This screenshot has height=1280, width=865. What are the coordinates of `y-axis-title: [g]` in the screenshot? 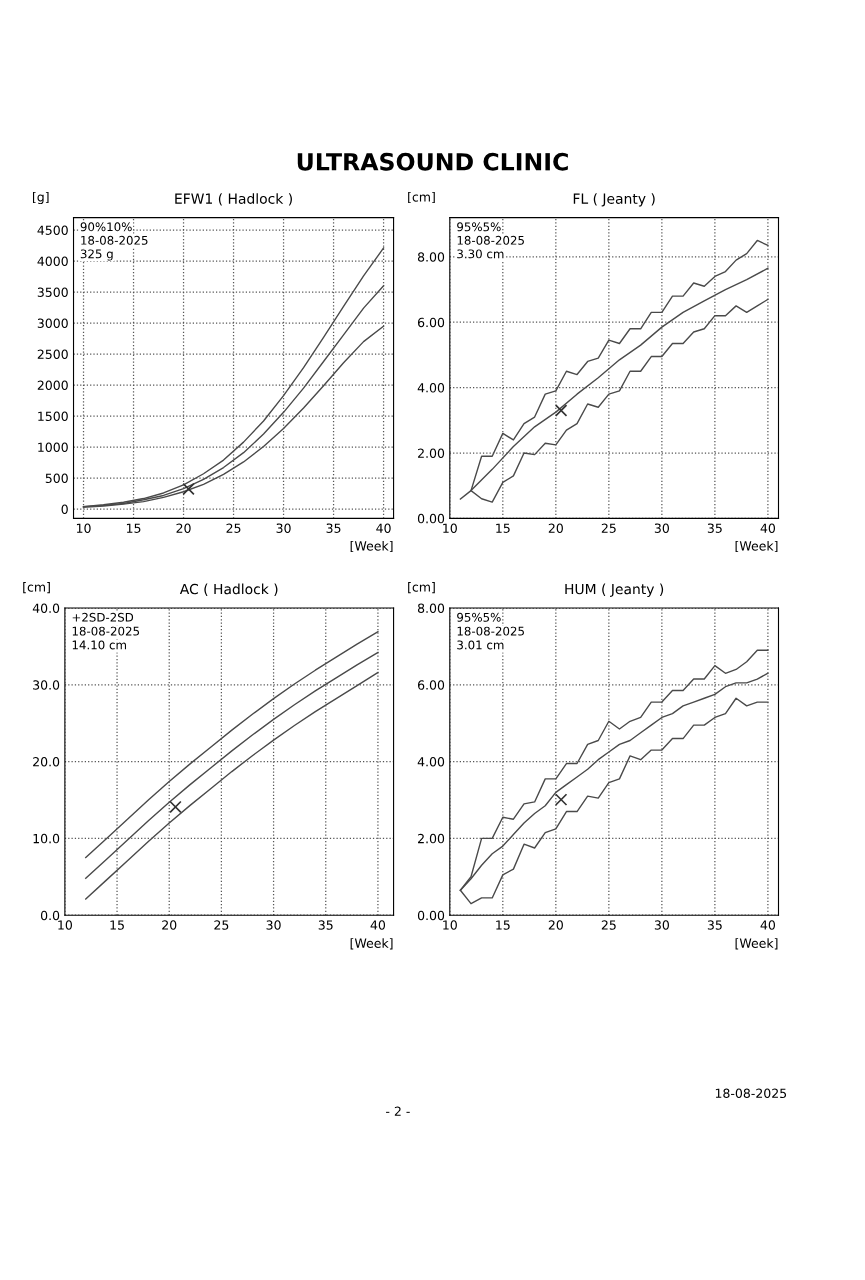 It's located at (40, 198).